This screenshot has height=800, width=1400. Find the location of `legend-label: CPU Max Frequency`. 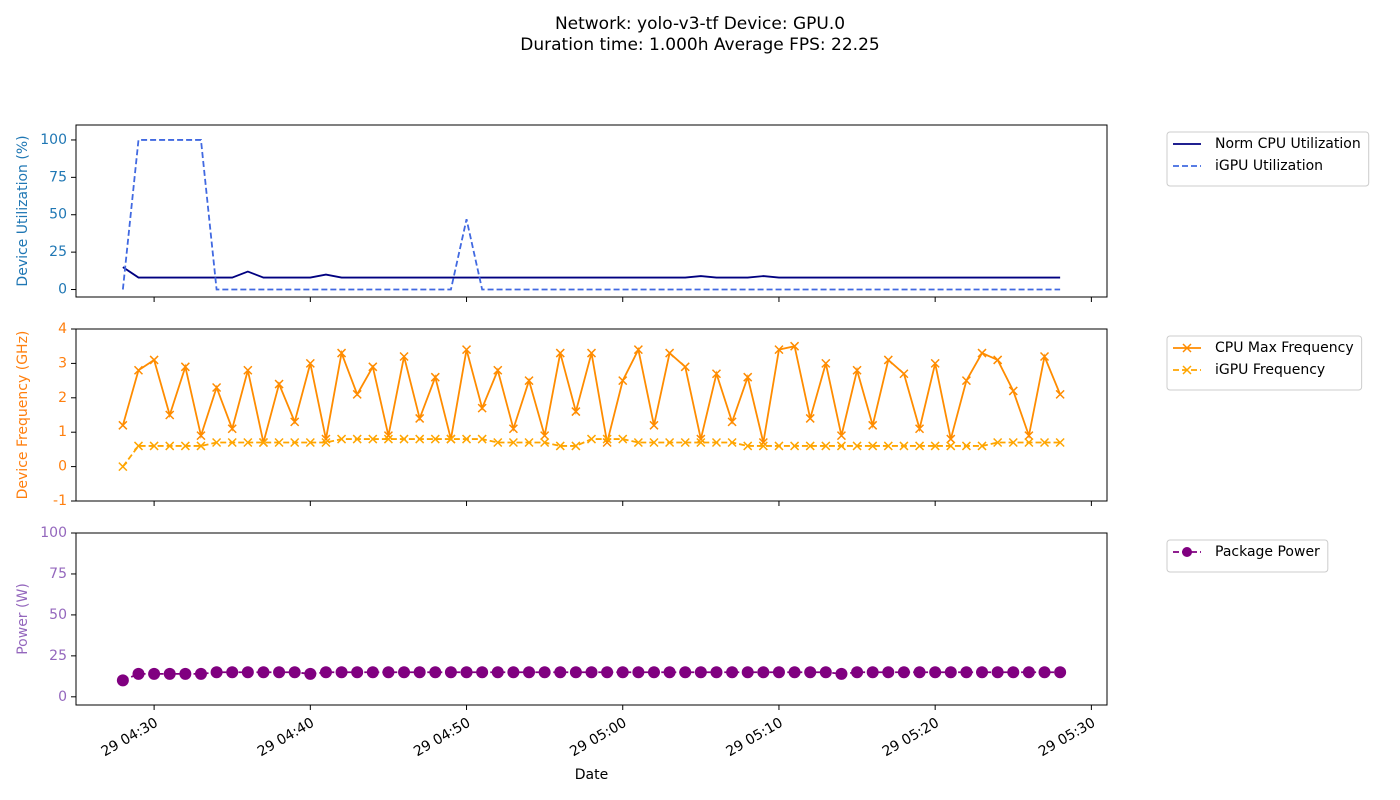

legend-label: CPU Max Frequency is located at coordinates (1284, 348).